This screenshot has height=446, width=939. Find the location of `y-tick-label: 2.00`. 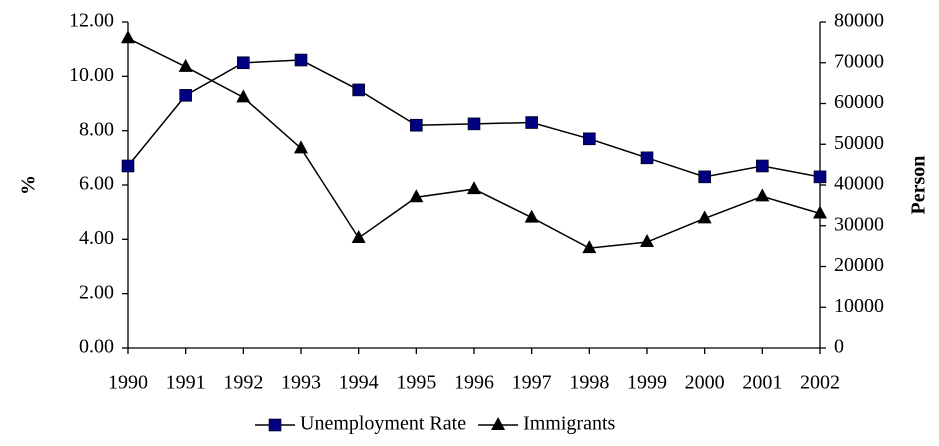

y-tick-label: 2.00 is located at coordinates (96, 292).